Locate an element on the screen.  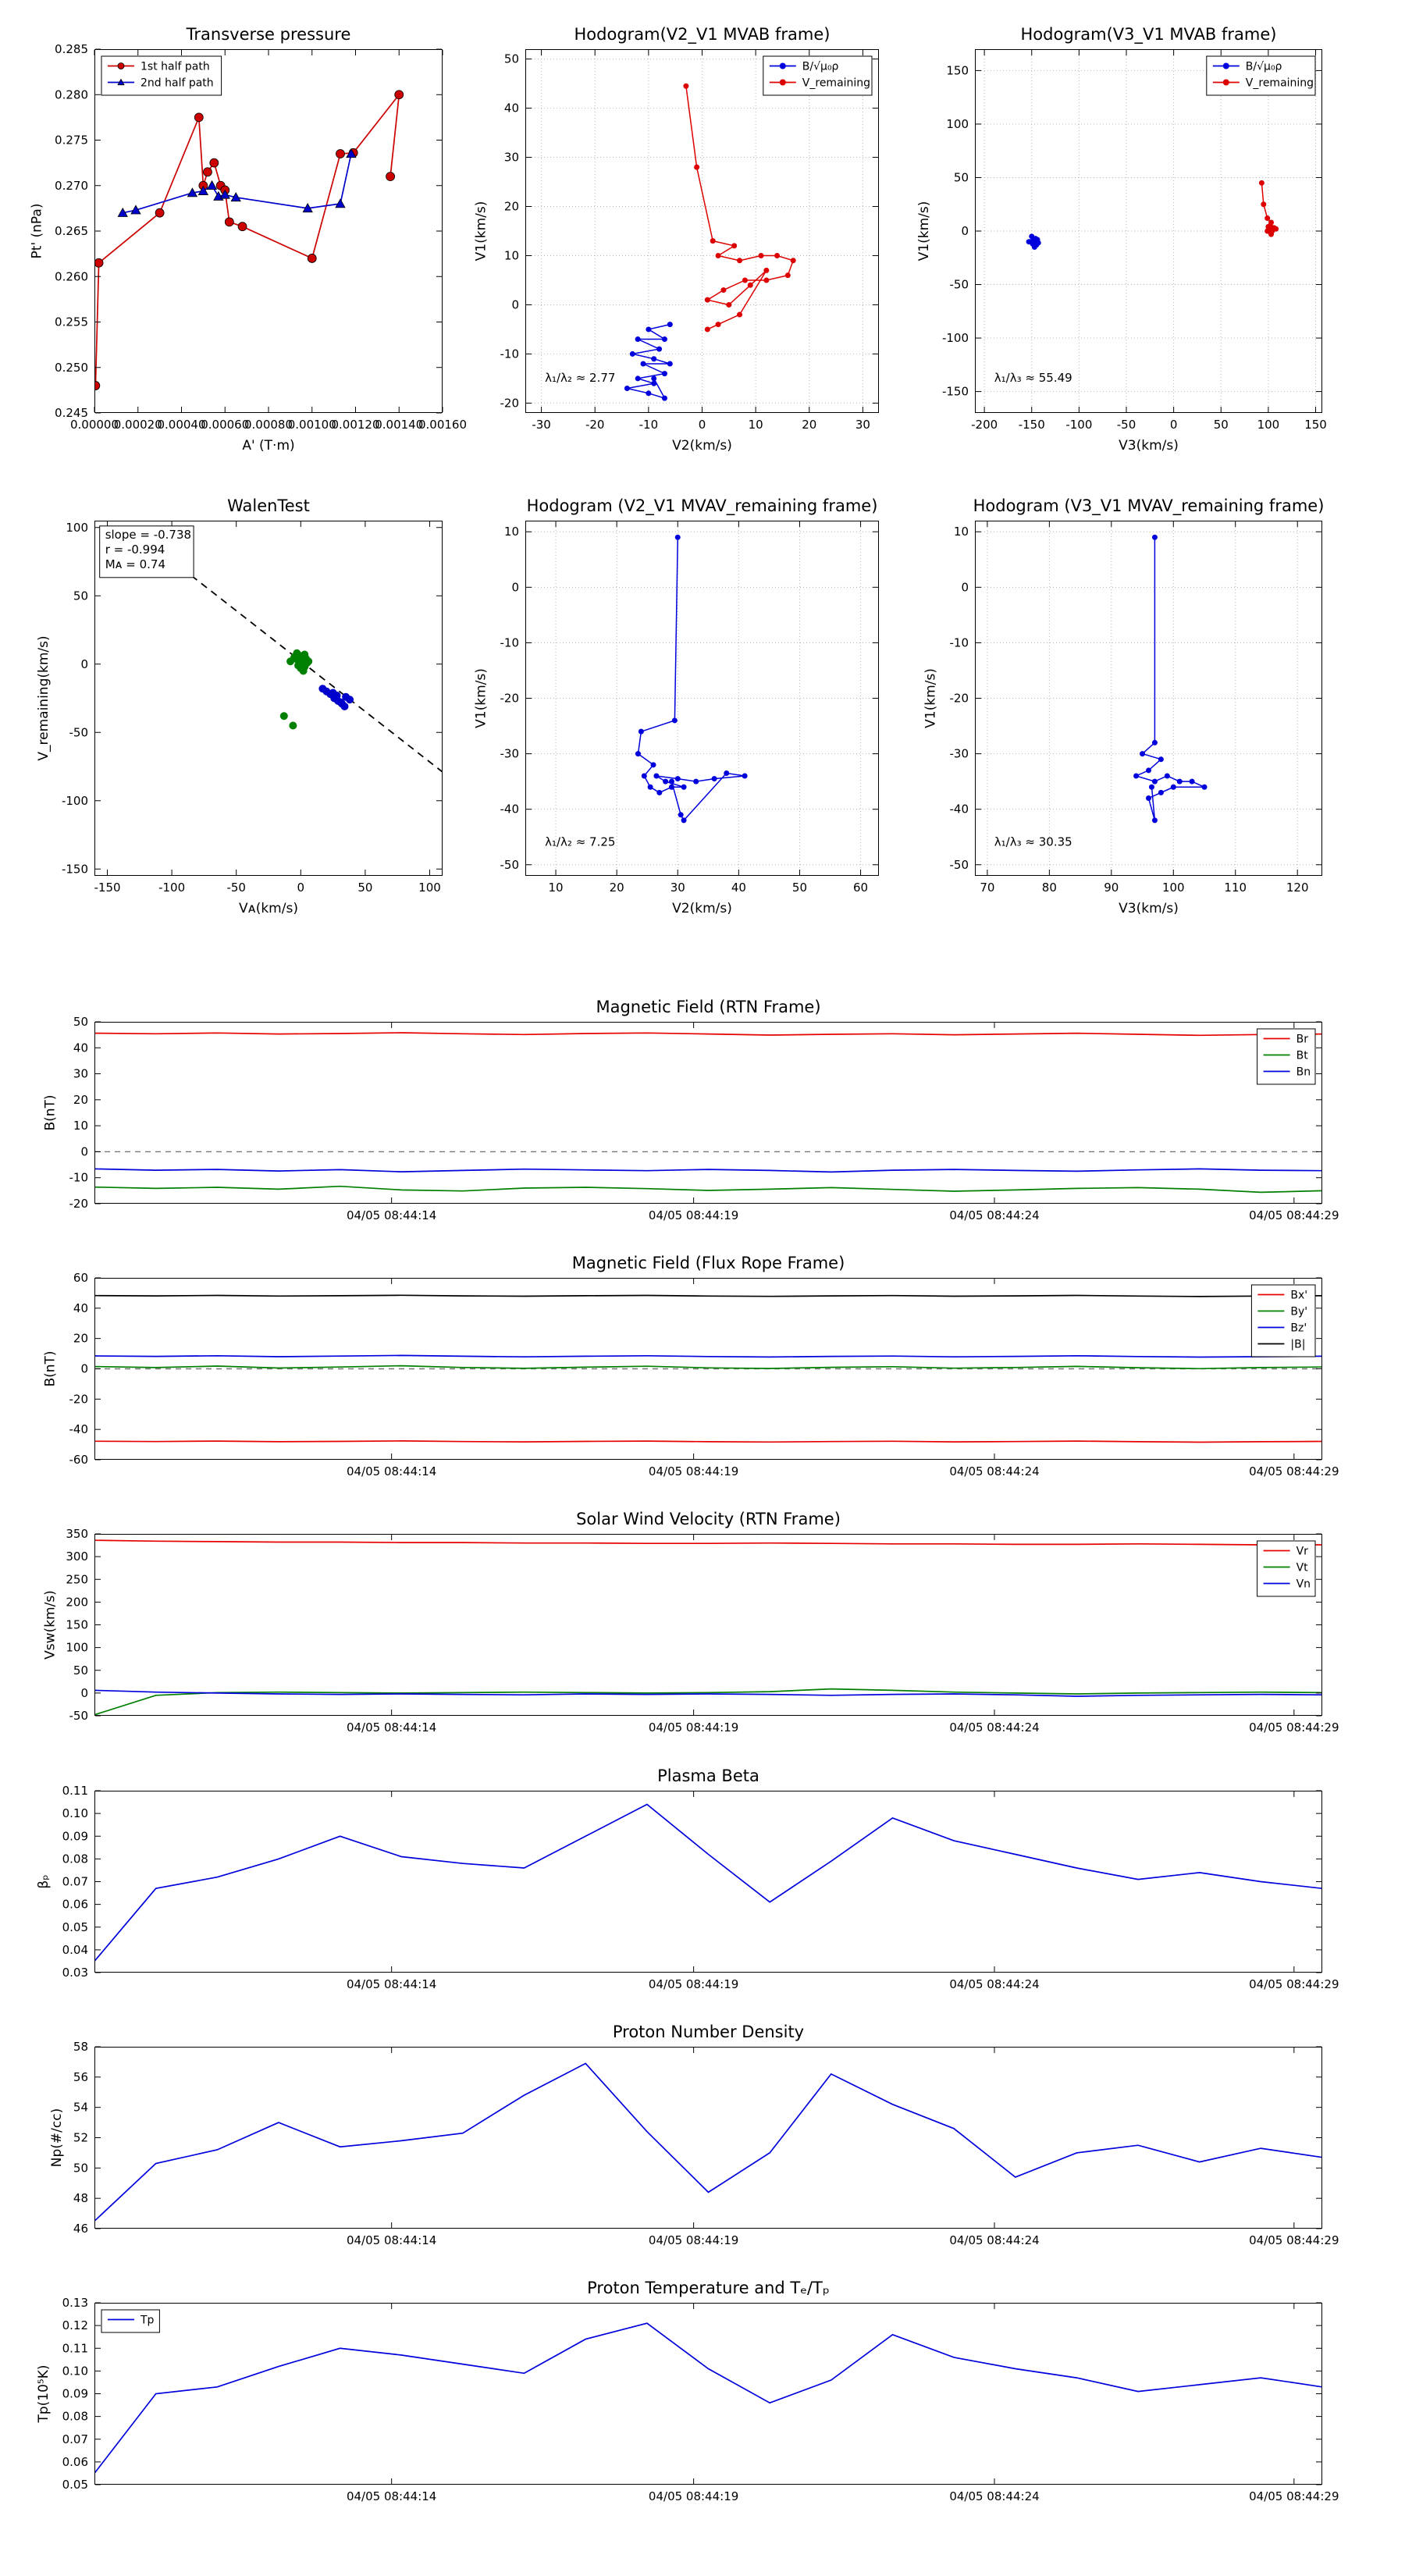
x-tick-label: 04/05 08:44:29 is located at coordinates (1294, 1727).